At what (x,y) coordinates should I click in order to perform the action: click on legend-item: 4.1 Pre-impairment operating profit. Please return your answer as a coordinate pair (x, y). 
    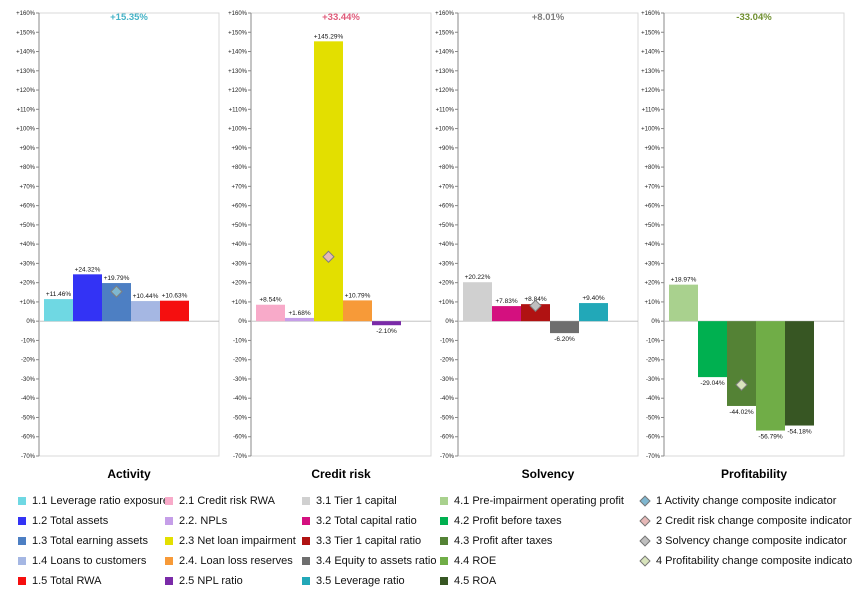
    Looking at the image, I should click on (532, 501).